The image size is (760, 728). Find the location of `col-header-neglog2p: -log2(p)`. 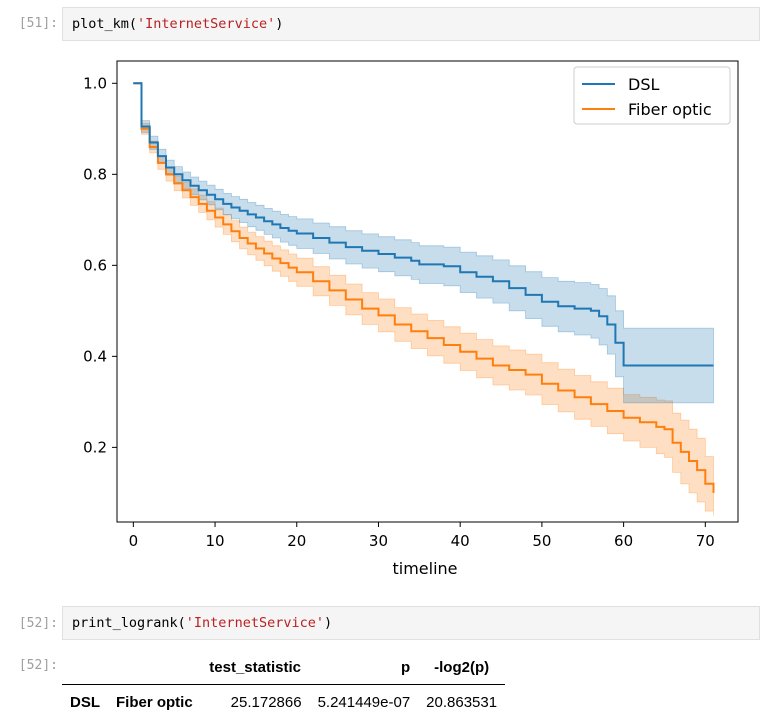

col-header-neglog2p: -log2(p) is located at coordinates (462, 667).